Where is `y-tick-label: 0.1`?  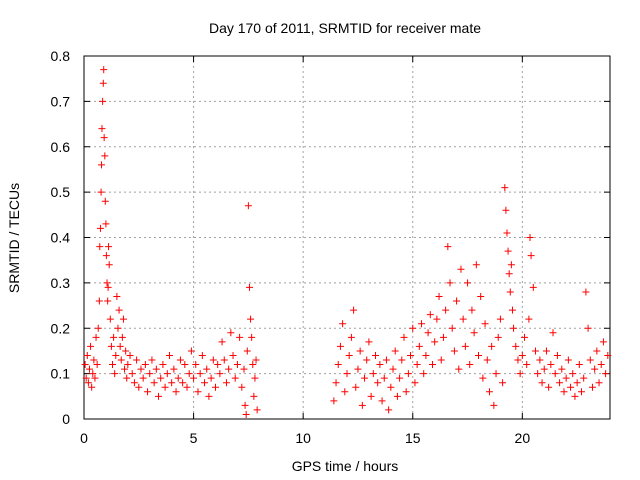 y-tick-label: 0.1 is located at coordinates (61, 374).